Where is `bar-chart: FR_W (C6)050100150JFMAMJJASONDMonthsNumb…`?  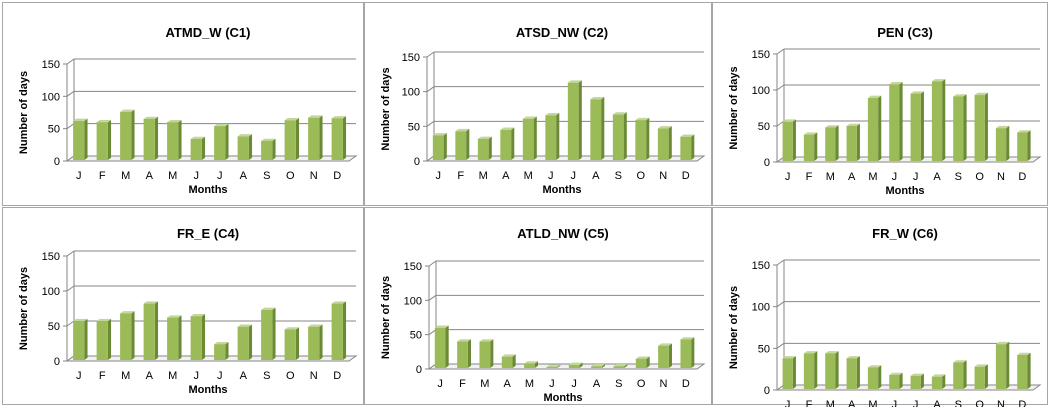
bar-chart: FR_W (C6)050100150JFMAMJJASONDMonthsNumb… is located at coordinates (885, 316).